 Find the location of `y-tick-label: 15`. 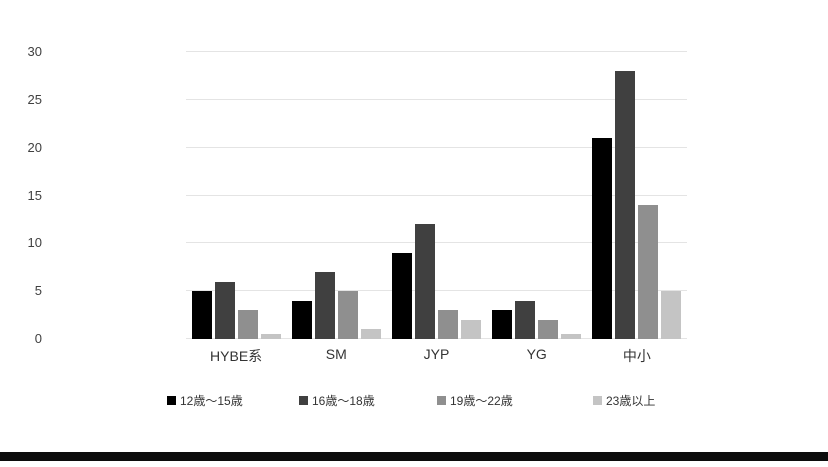

y-tick-label: 15 is located at coordinates (34, 195).